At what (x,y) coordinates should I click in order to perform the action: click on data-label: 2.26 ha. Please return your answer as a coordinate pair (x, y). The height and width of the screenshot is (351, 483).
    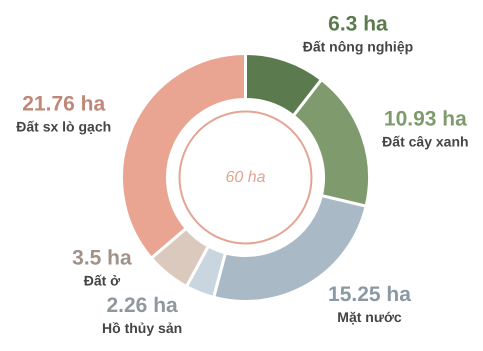
    Looking at the image, I should click on (142, 305).